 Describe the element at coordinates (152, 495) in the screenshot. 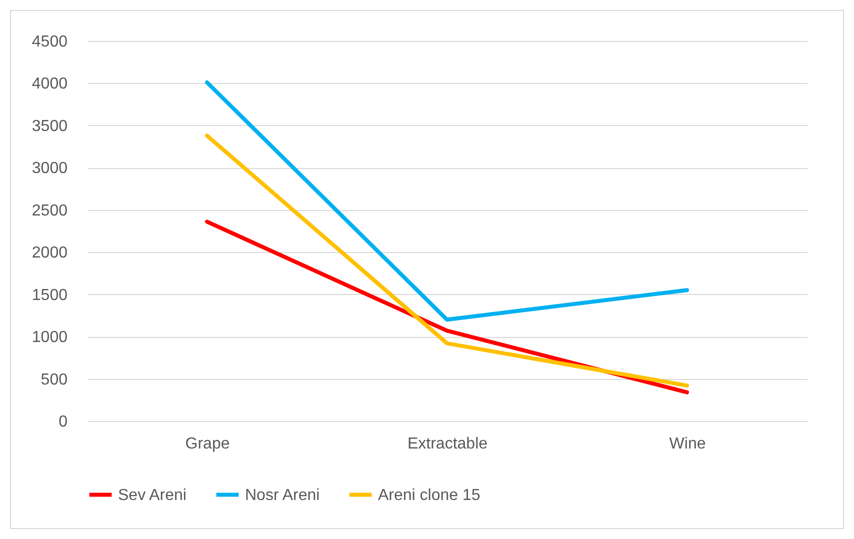

I see `legend-label: Sev Areni` at that location.